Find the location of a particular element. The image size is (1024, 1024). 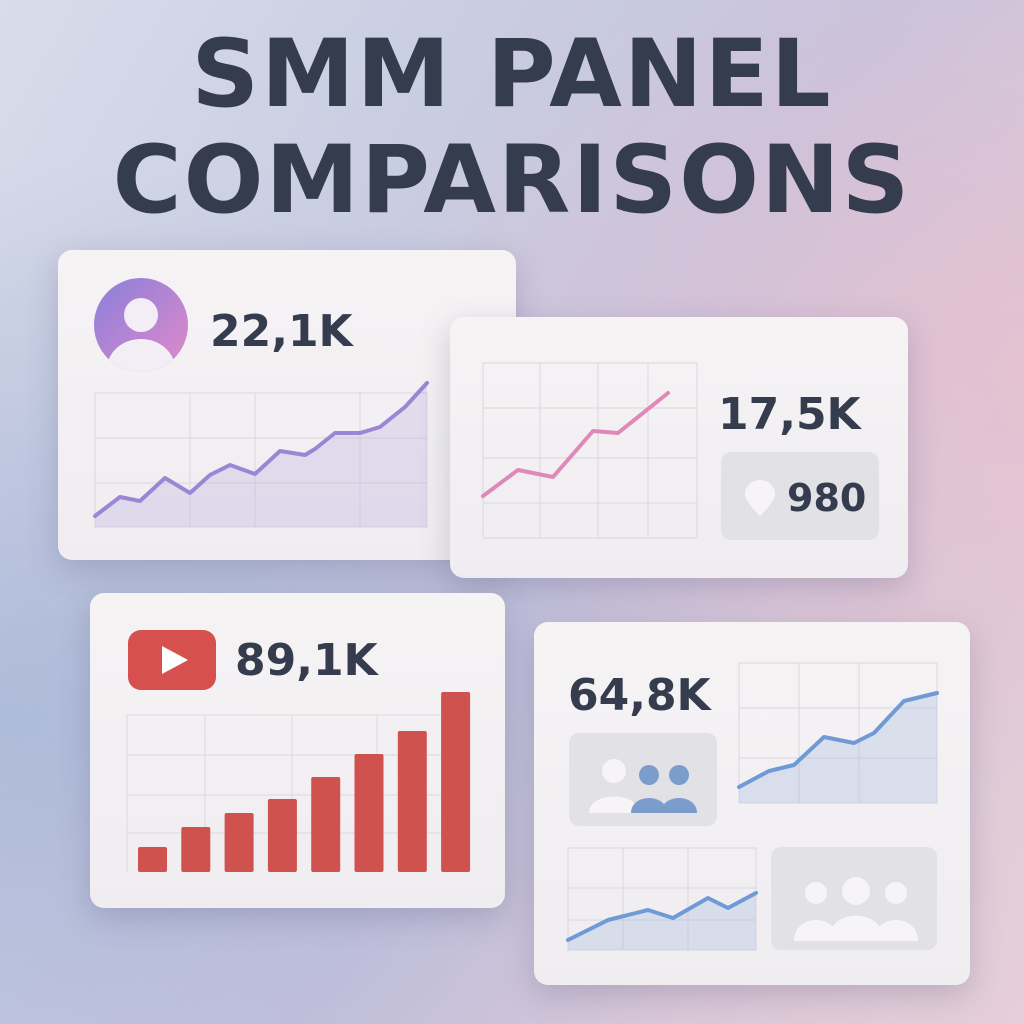

followers-line-chart is located at coordinates (261, 454).